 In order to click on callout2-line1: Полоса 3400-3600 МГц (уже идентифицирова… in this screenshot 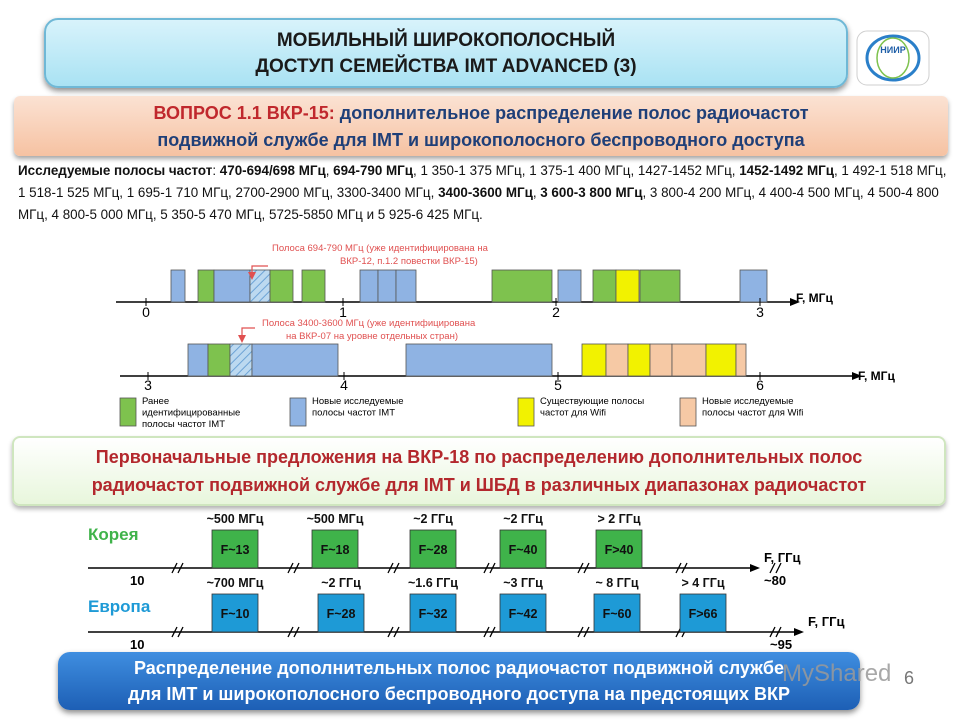, I will do `click(369, 323)`.